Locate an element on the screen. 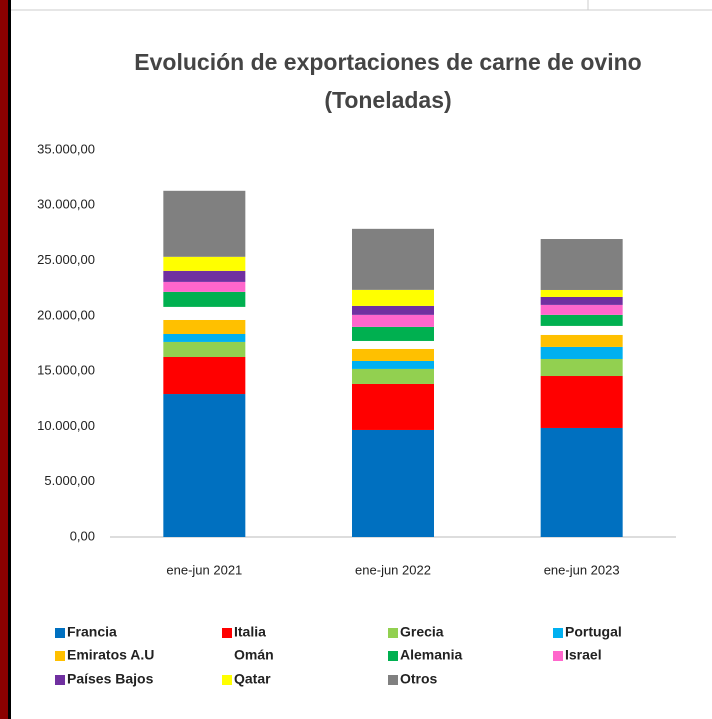  y-tick-label: 15.000,00 is located at coordinates (66, 370).